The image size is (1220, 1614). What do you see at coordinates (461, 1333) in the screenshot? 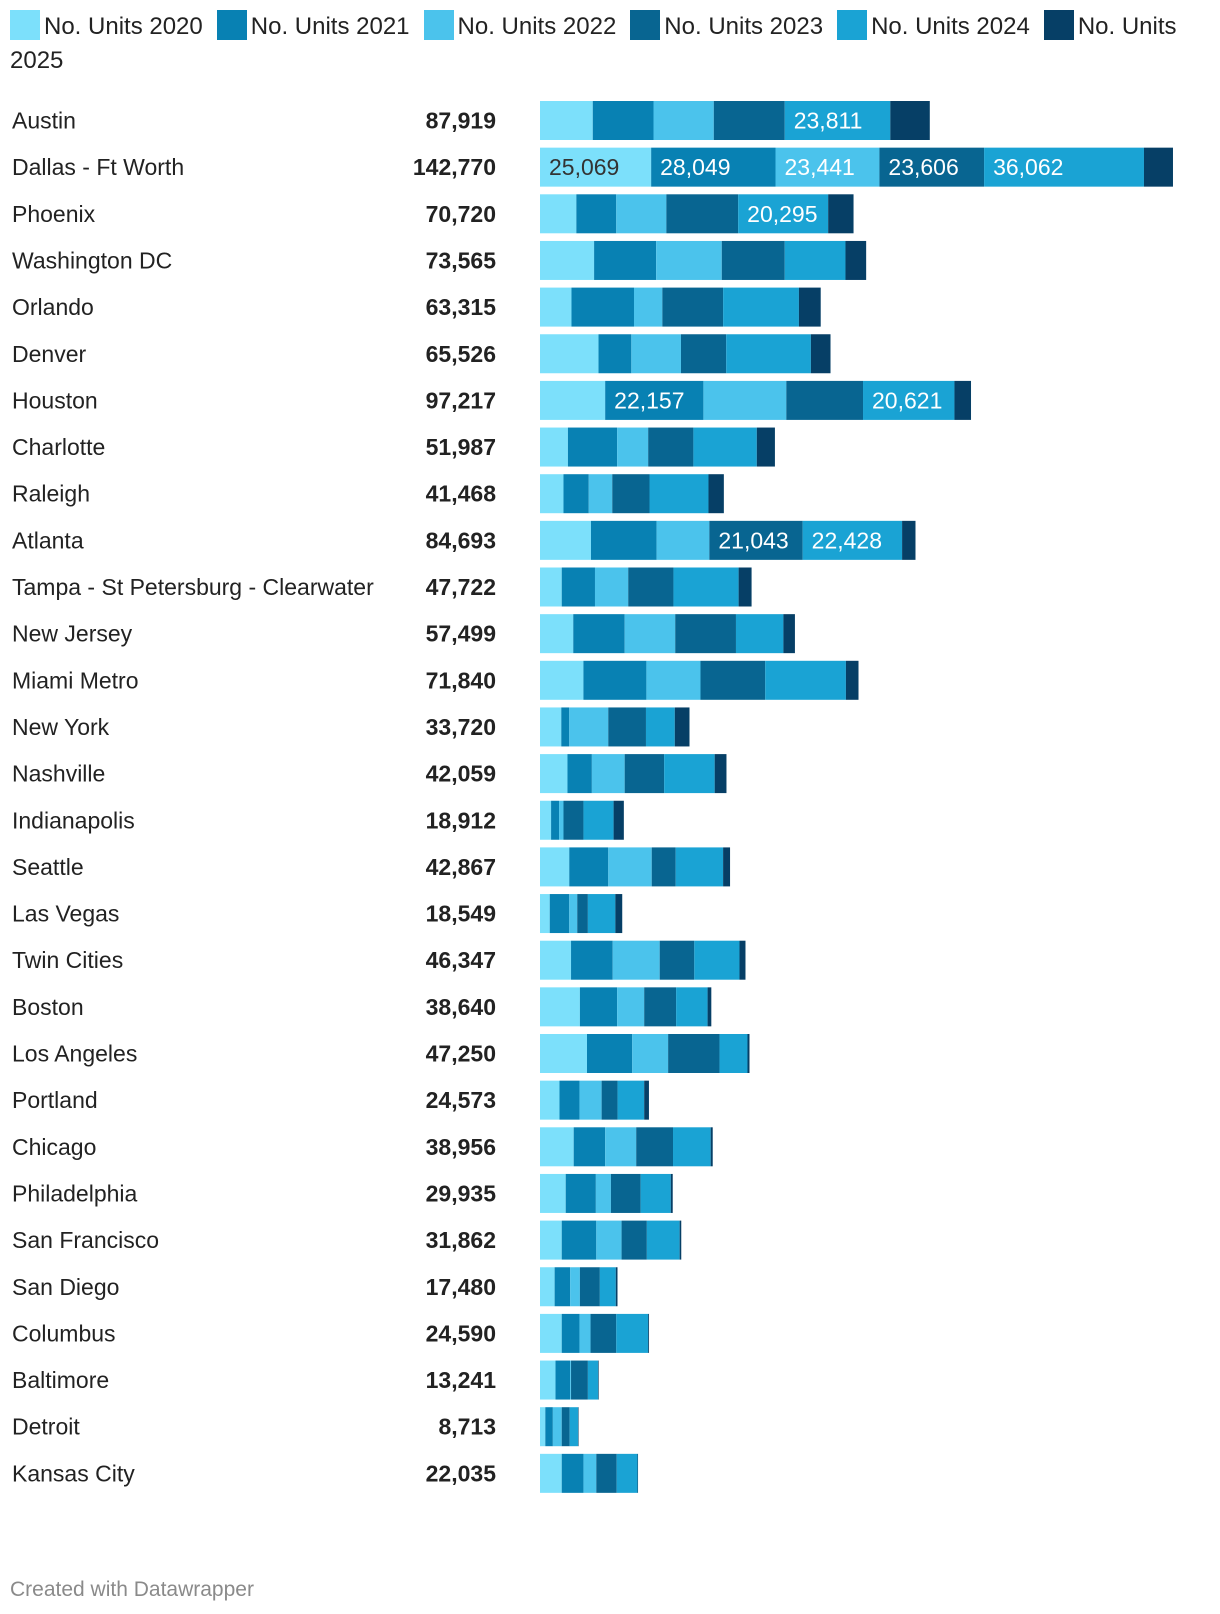
I see `row-total: 24,590` at bounding box center [461, 1333].